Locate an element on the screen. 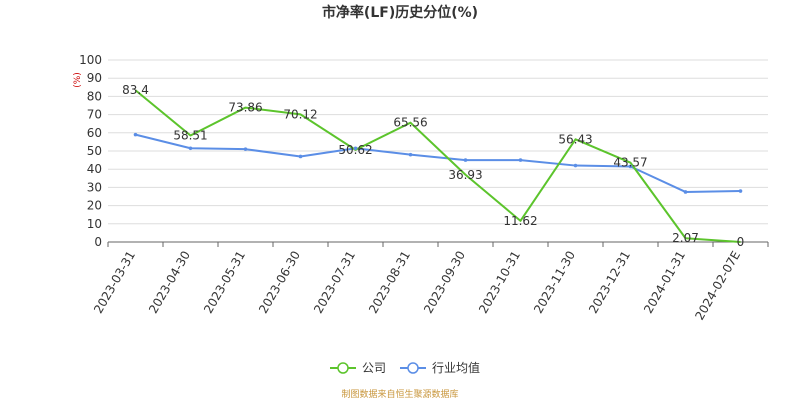 The width and height of the screenshot is (800, 400). x-tick-label: 2023-06-30 is located at coordinates (279, 282).